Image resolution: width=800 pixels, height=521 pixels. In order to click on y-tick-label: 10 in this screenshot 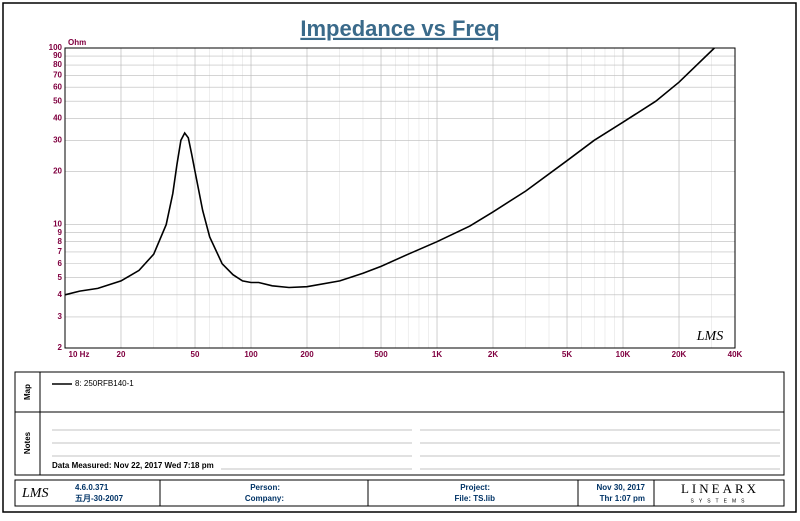, I will do `click(57, 224)`.